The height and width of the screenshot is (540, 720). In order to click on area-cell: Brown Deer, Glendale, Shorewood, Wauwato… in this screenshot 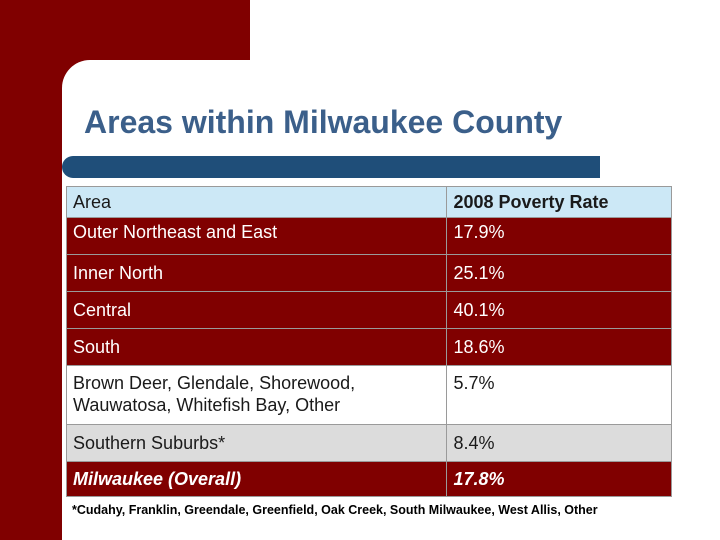, I will do `click(256, 395)`.